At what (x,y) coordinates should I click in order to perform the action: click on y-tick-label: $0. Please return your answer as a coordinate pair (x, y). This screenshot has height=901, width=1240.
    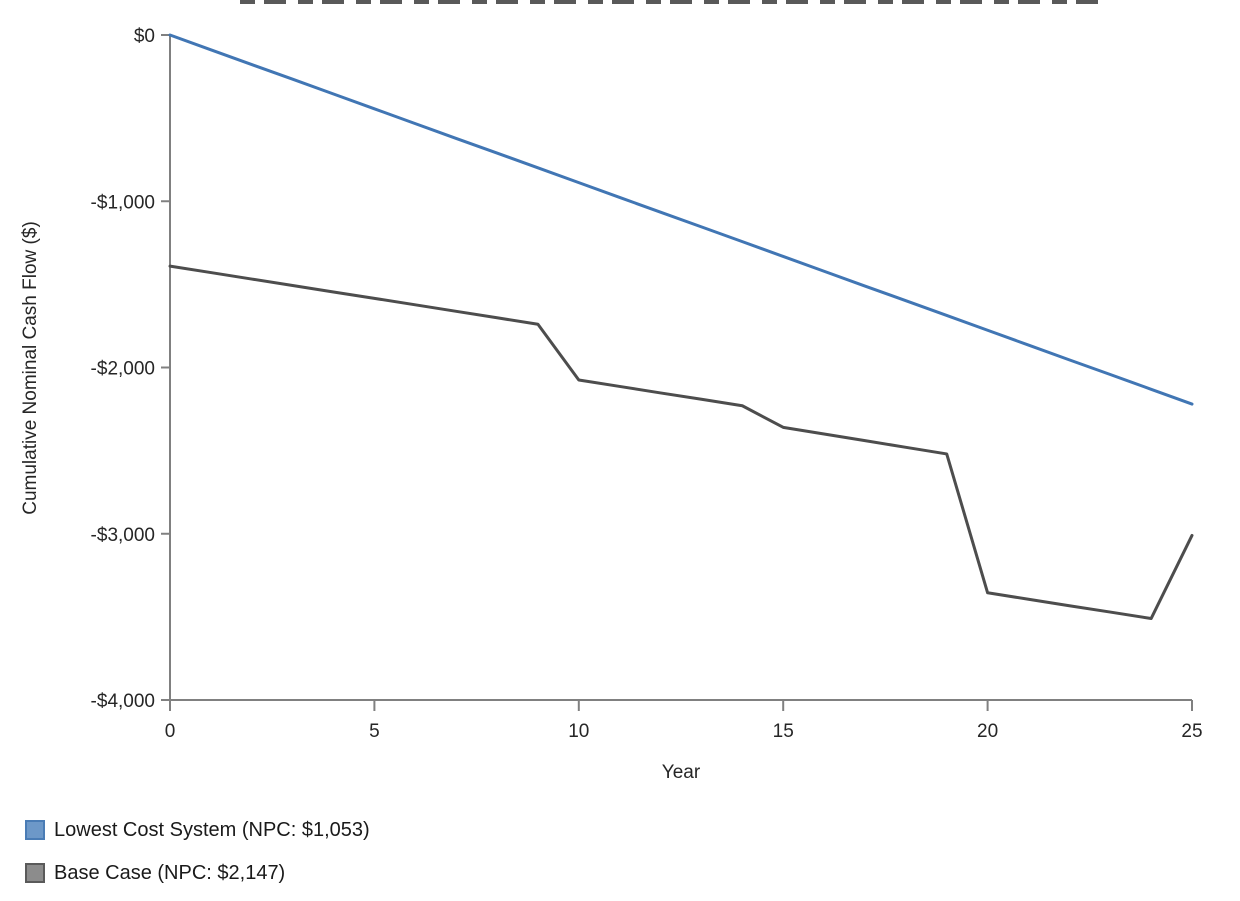
    Looking at the image, I should click on (144, 36).